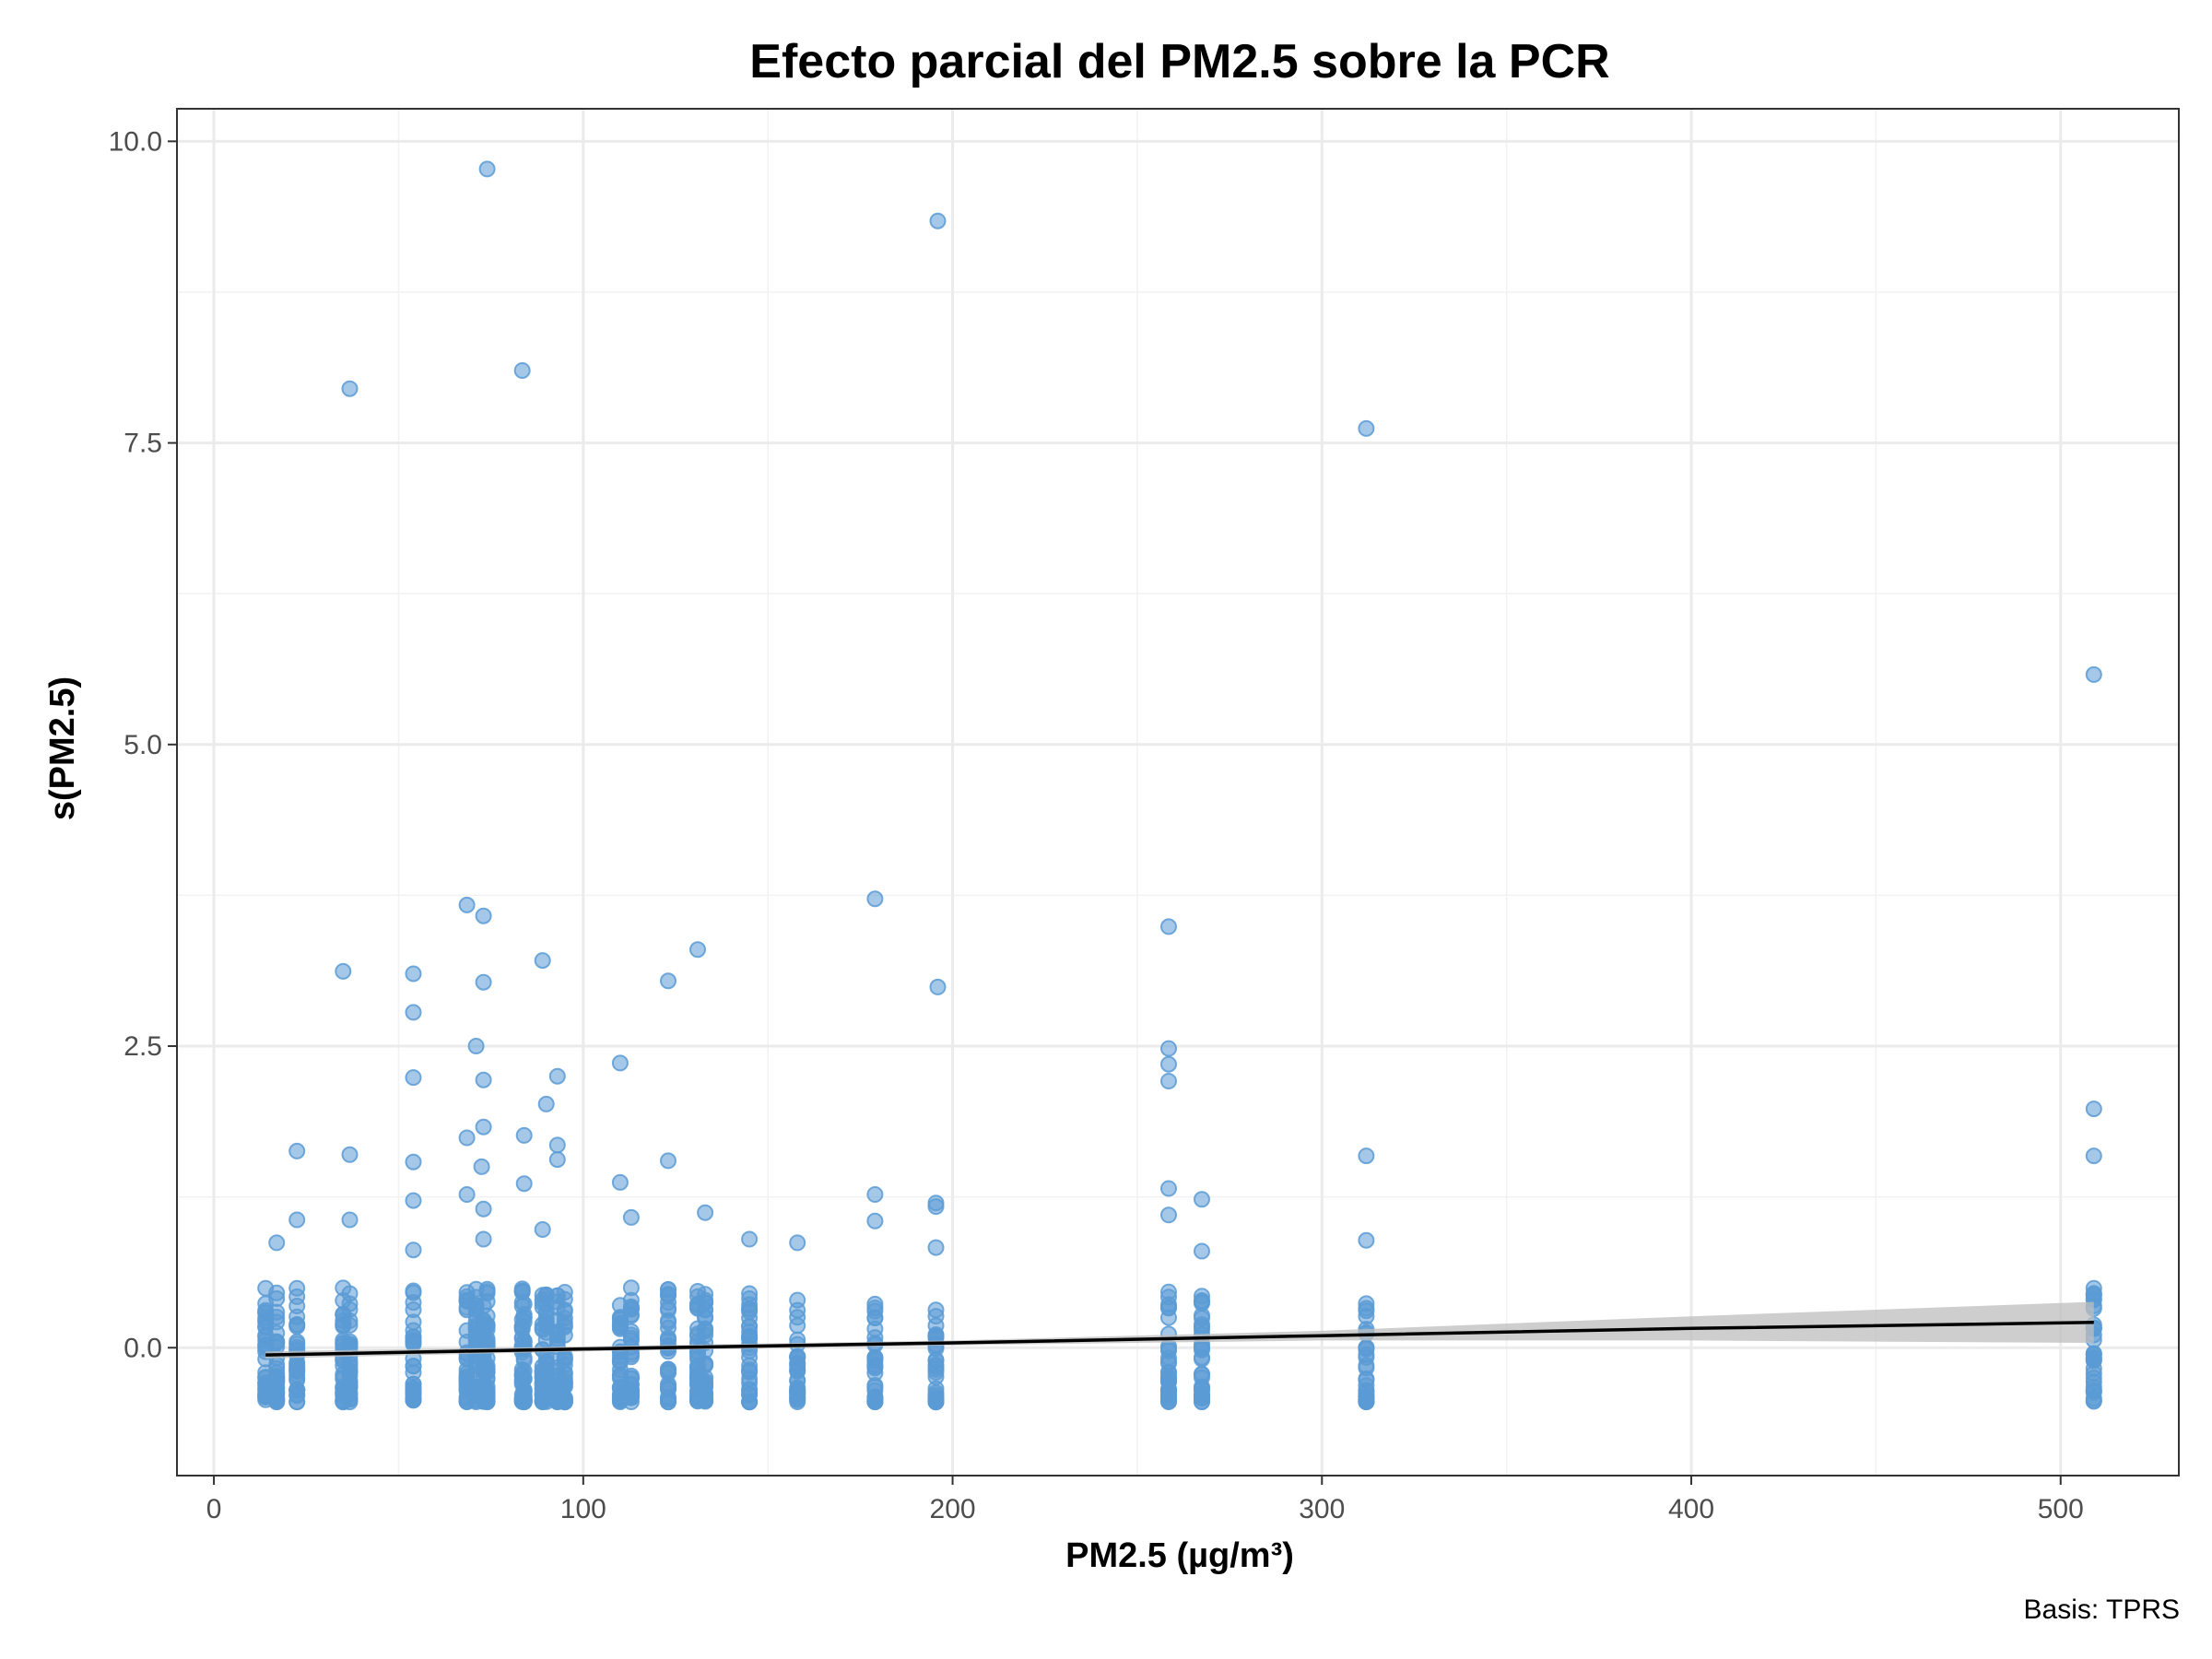  Describe the element at coordinates (135, 141) in the screenshot. I see `y-tick-label: 10.0` at that location.